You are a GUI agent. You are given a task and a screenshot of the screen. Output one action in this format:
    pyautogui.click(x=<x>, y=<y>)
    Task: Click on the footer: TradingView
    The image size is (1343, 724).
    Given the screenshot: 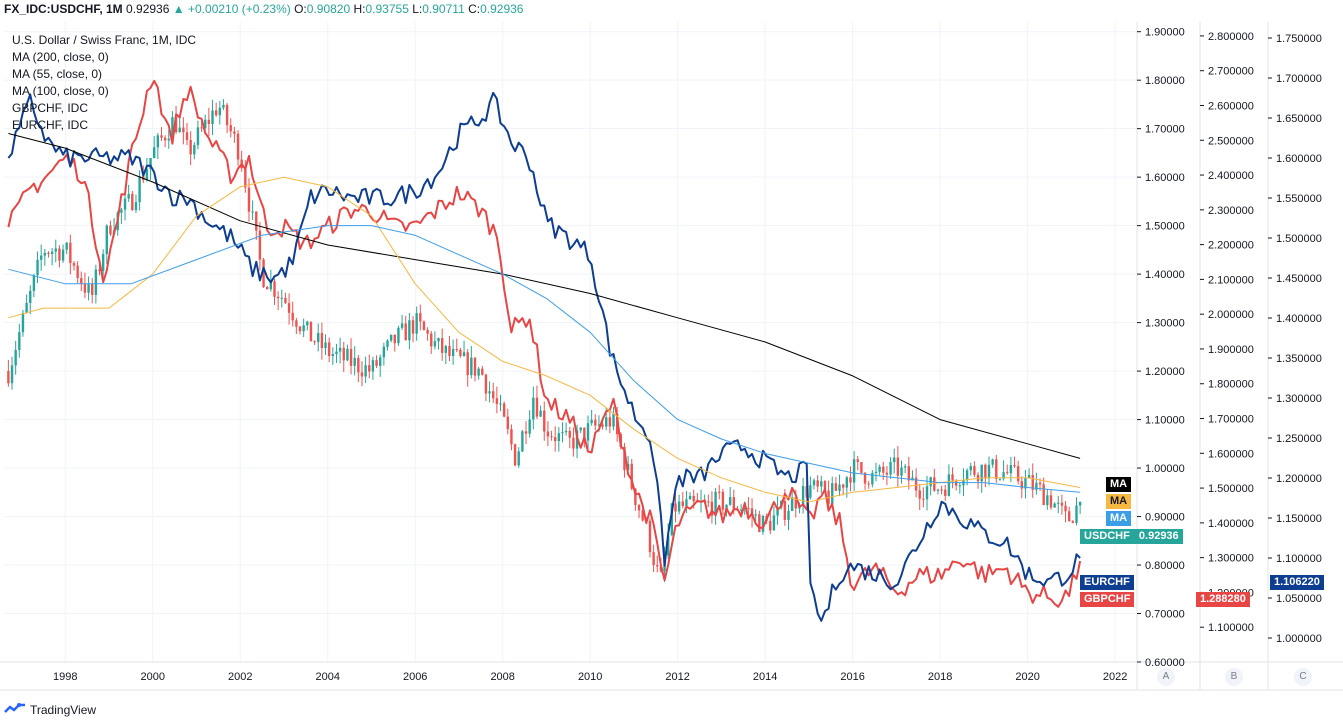 What is the action you would take?
    pyautogui.click(x=50, y=710)
    